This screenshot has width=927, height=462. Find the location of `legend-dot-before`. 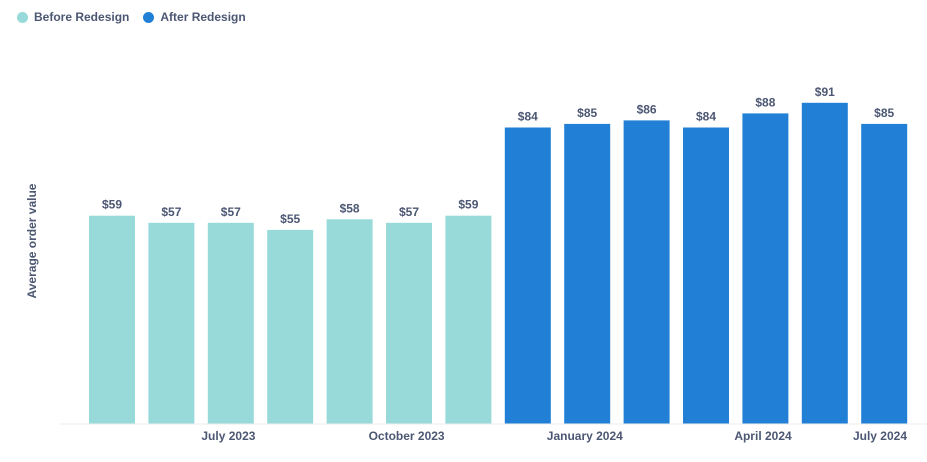

legend-dot-before is located at coordinates (22, 17).